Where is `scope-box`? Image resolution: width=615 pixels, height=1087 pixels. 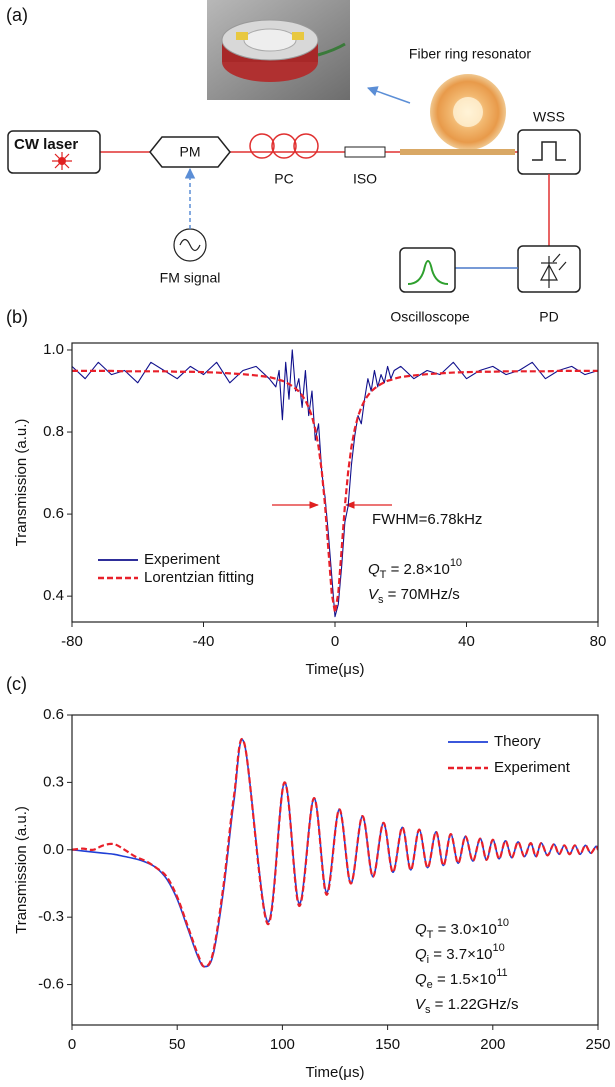 scope-box is located at coordinates (427, 270).